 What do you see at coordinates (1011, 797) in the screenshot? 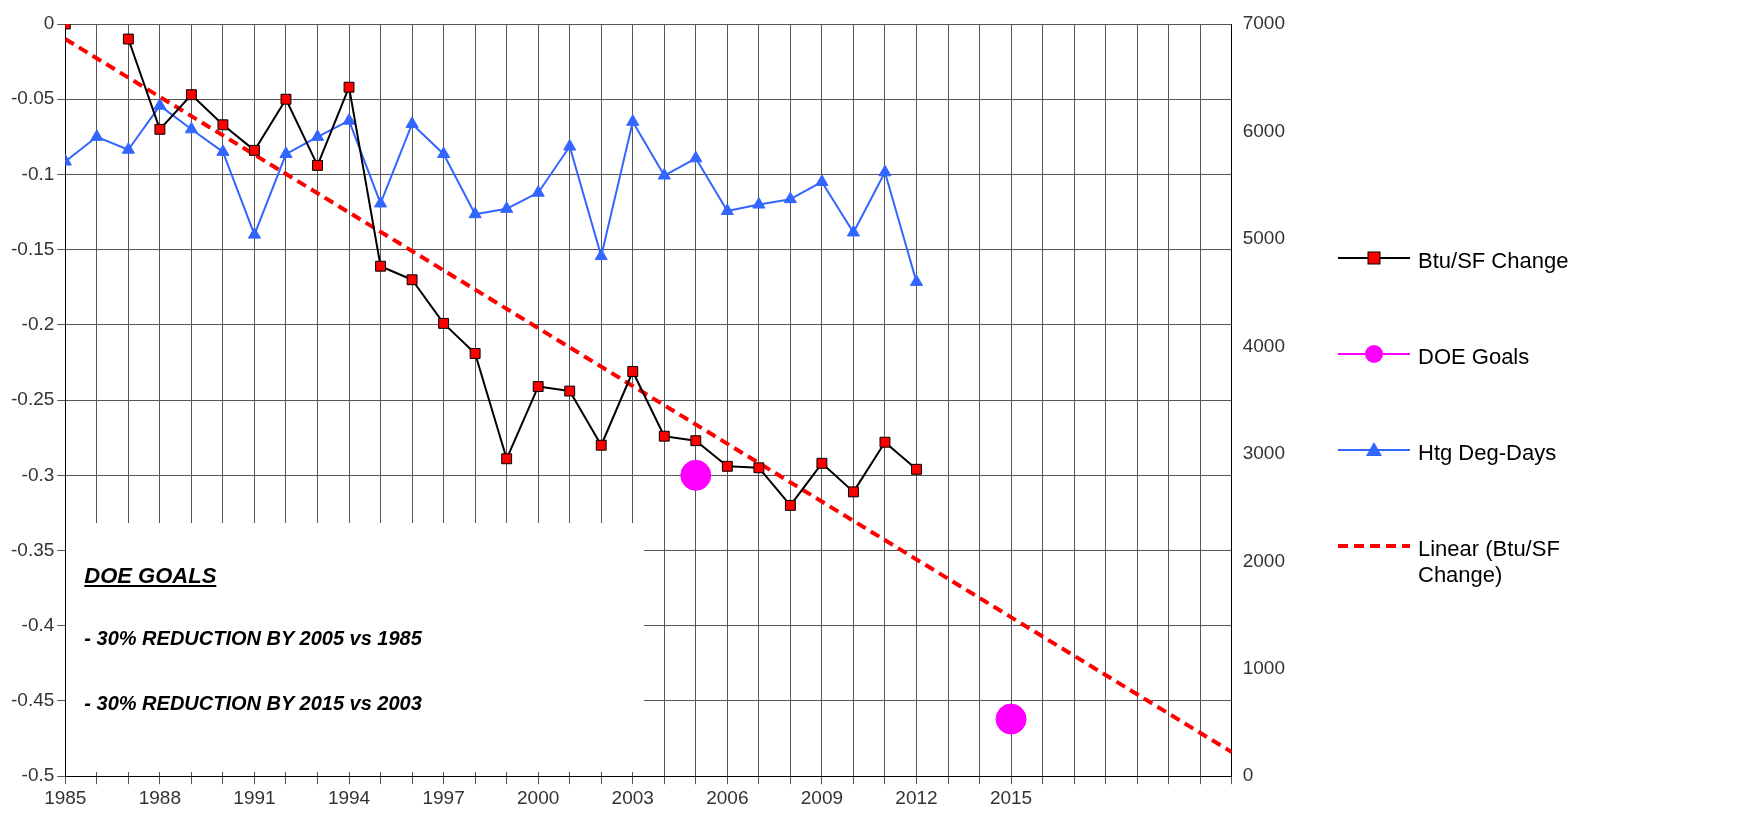
I see `x-tick-label: 2015` at bounding box center [1011, 797].